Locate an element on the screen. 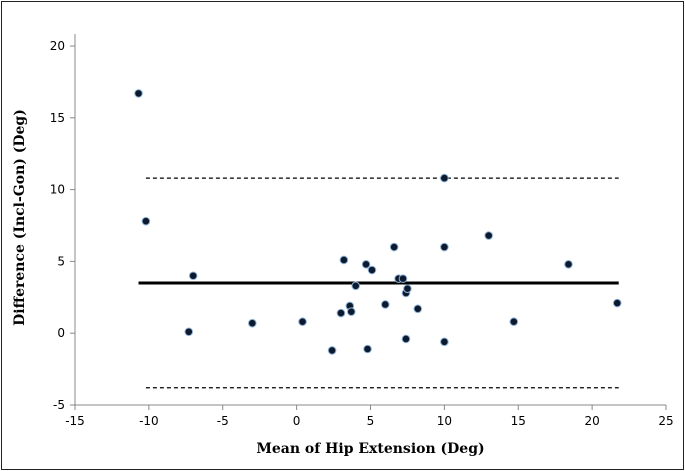 Image resolution: width=685 pixels, height=471 pixels. x-tick-label: -10 is located at coordinates (149, 421).